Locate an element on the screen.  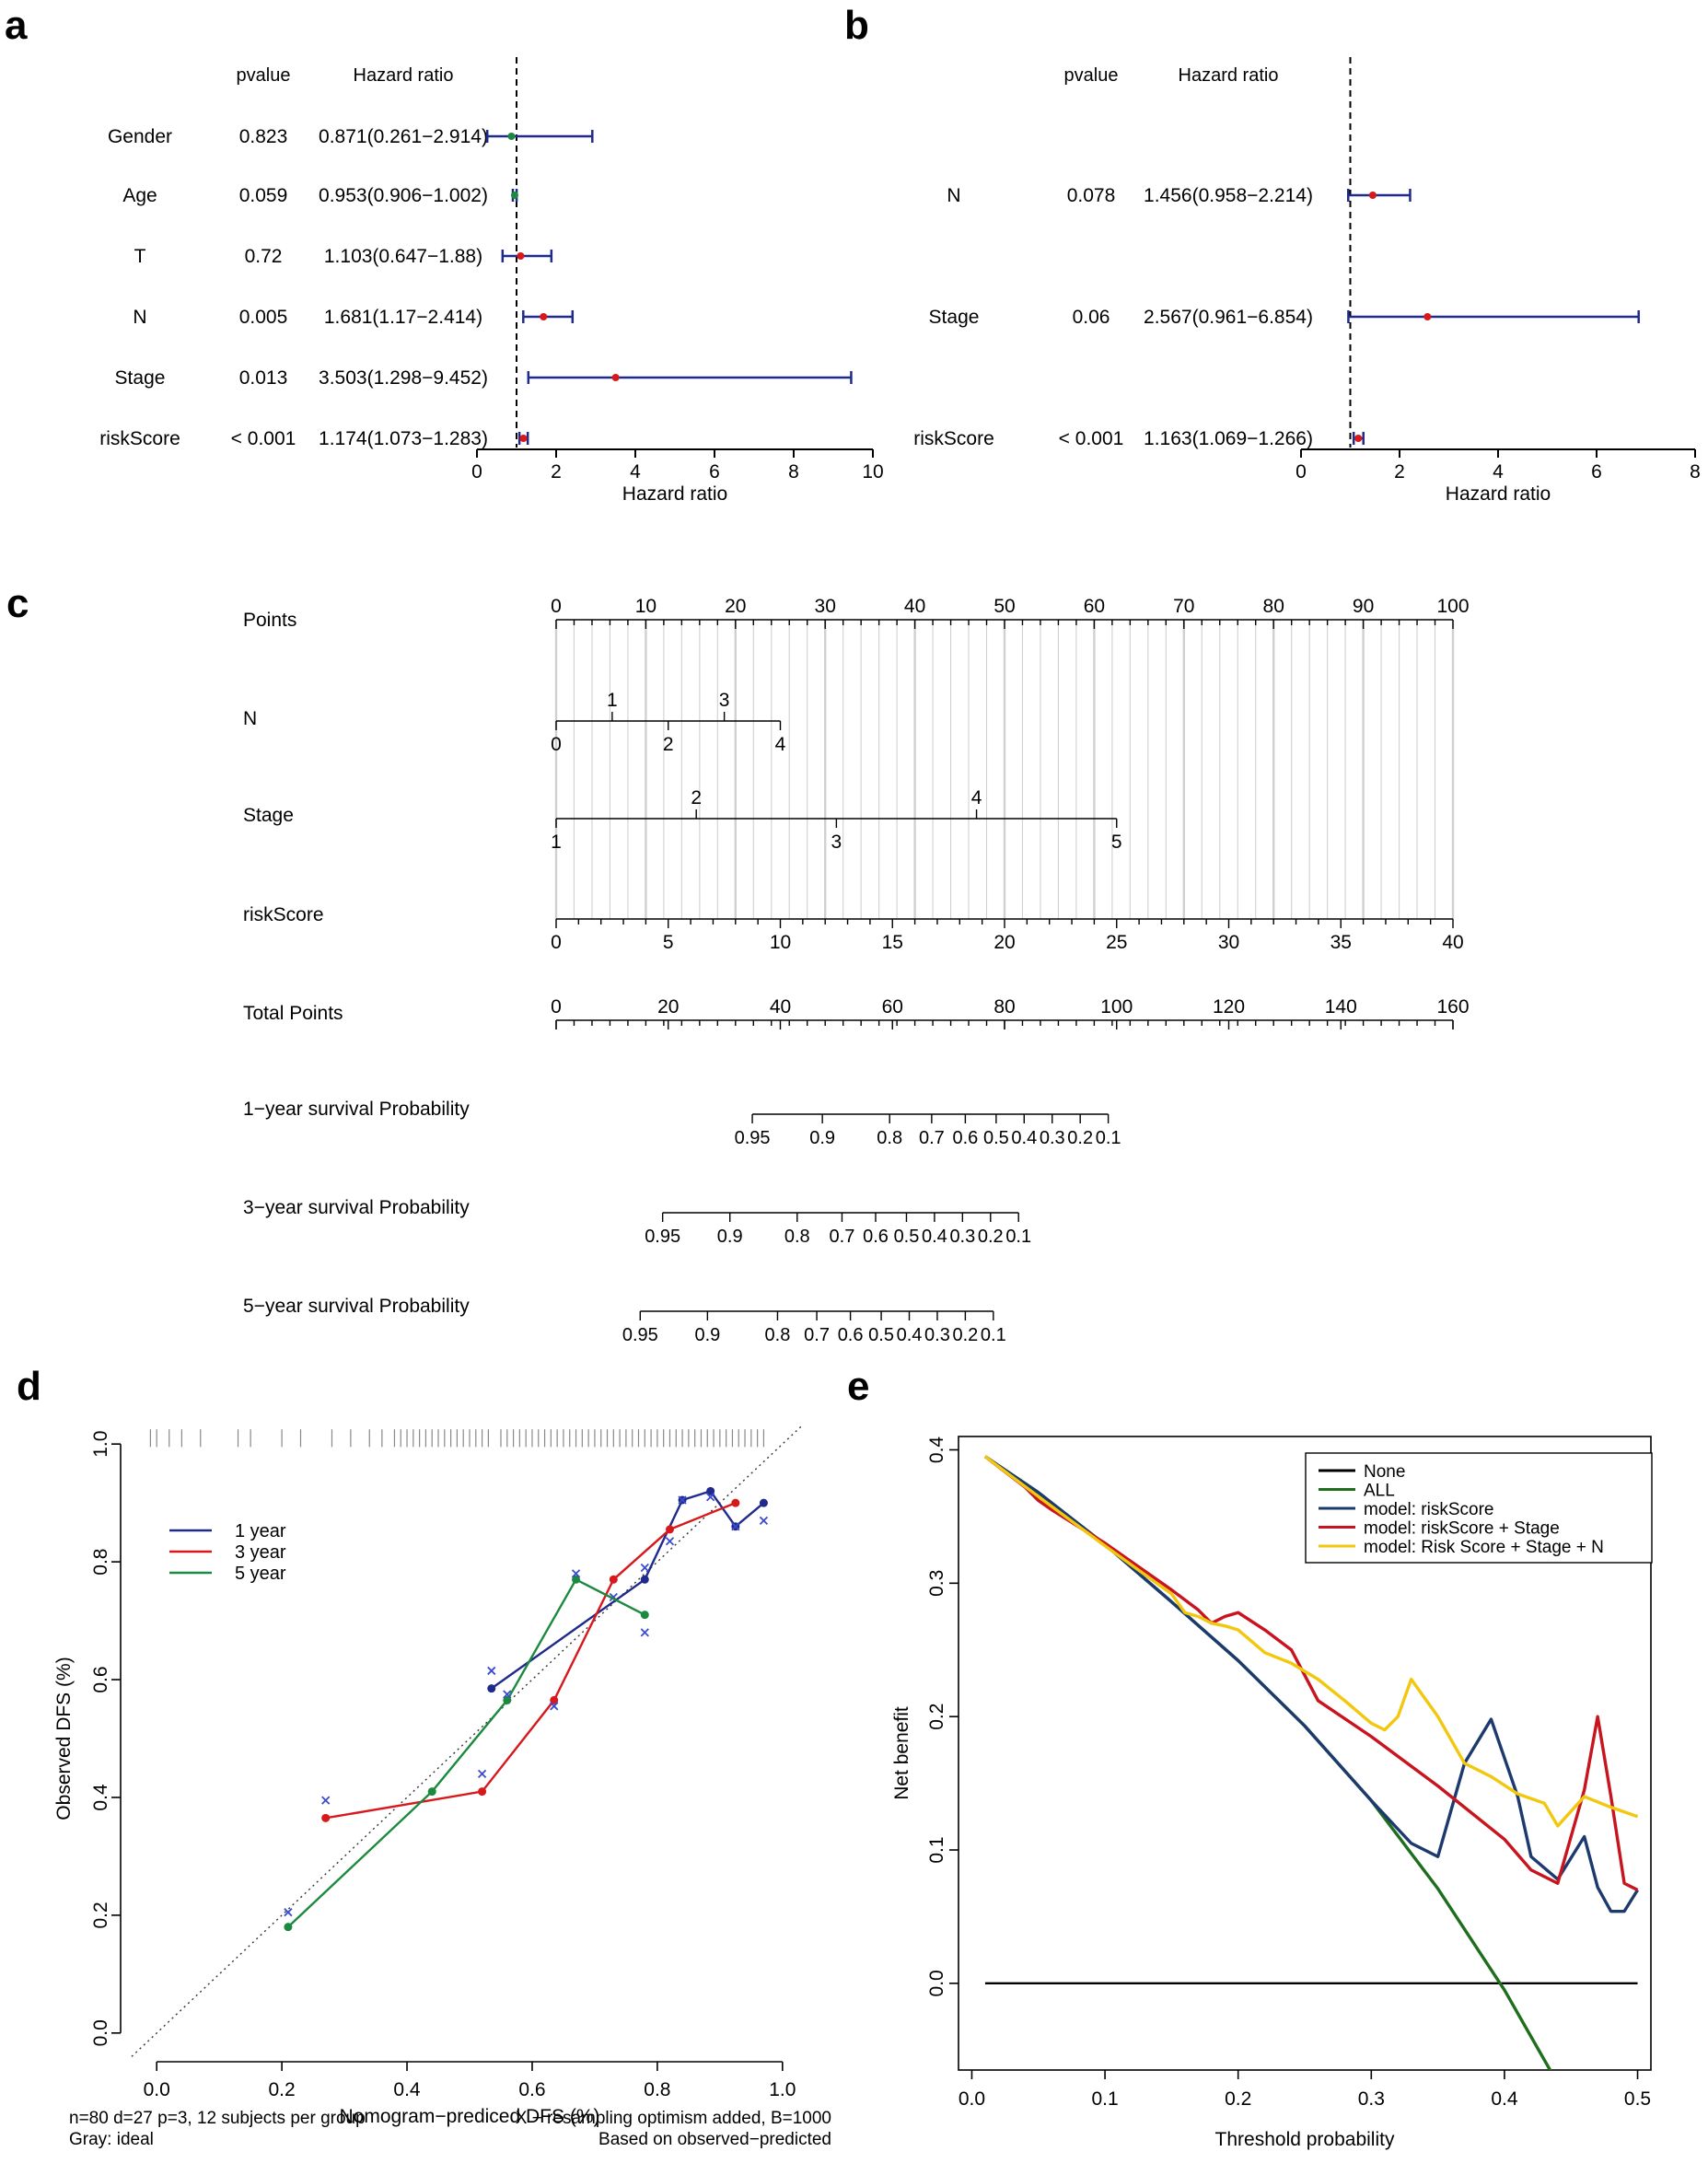
x-axis-label: Threshold probability is located at coordinates (1305, 2139).